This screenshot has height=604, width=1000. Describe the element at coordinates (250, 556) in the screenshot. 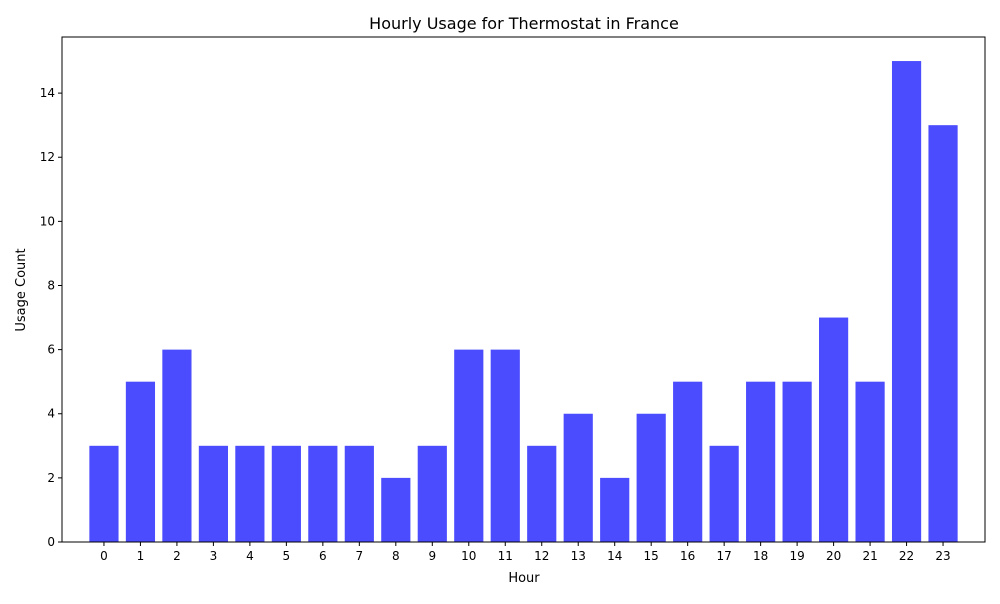

I see `x-tick-label: 4` at that location.